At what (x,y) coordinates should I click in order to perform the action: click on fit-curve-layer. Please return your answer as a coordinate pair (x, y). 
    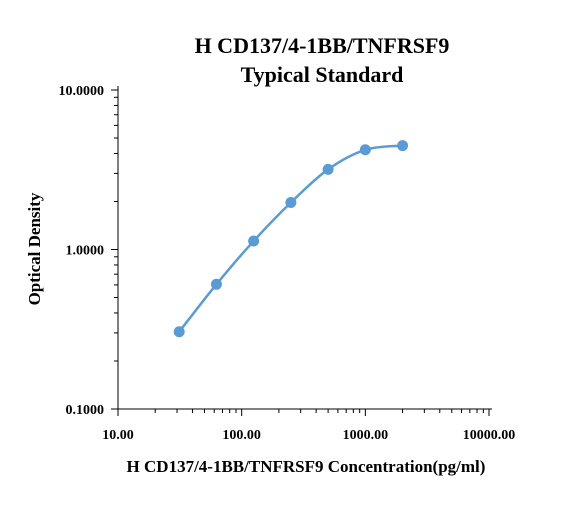
    Looking at the image, I should click on (290, 238).